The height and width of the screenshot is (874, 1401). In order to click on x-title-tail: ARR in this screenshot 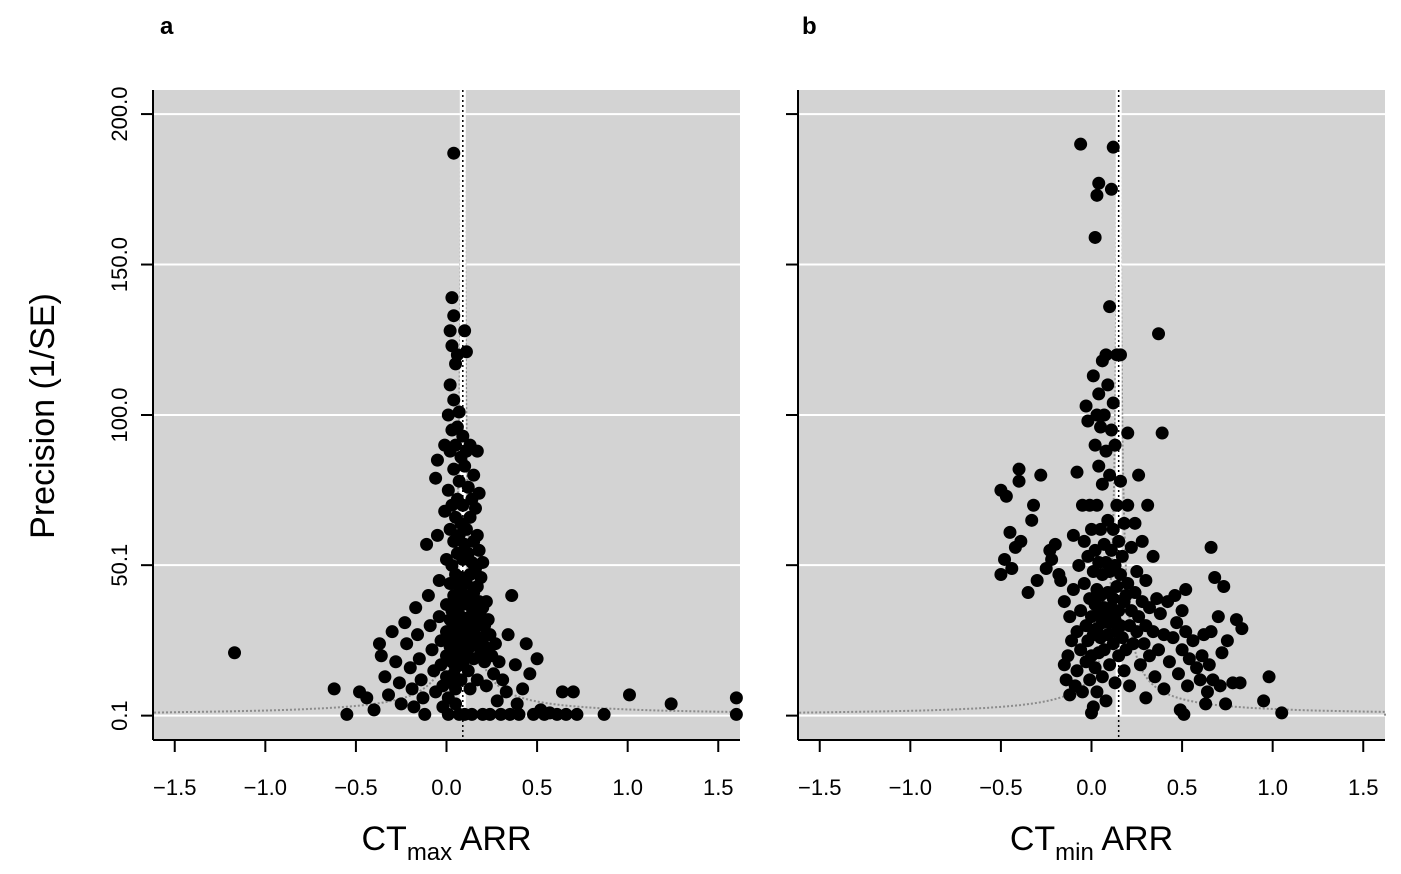, I will do `click(1133, 839)`.